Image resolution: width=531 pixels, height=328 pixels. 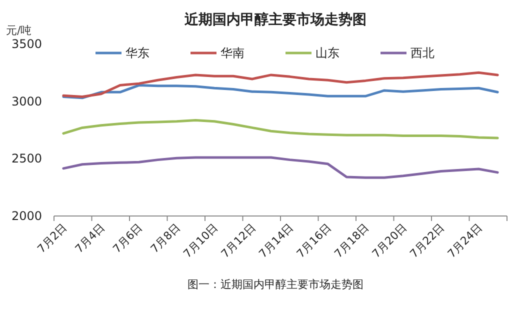 What do you see at coordinates (275, 19) in the screenshot?
I see `chart-title: 近期国内甲醇主要市场走势图` at bounding box center [275, 19].